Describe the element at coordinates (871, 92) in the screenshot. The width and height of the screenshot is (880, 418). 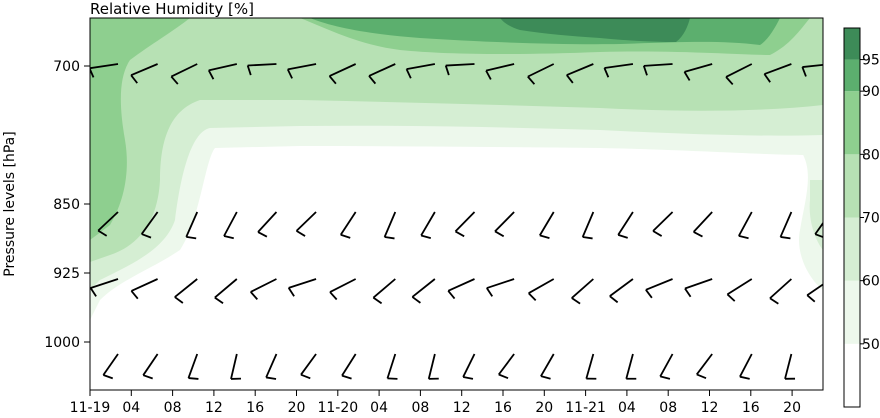
I see `colorbar-tick-label: 90` at that location.